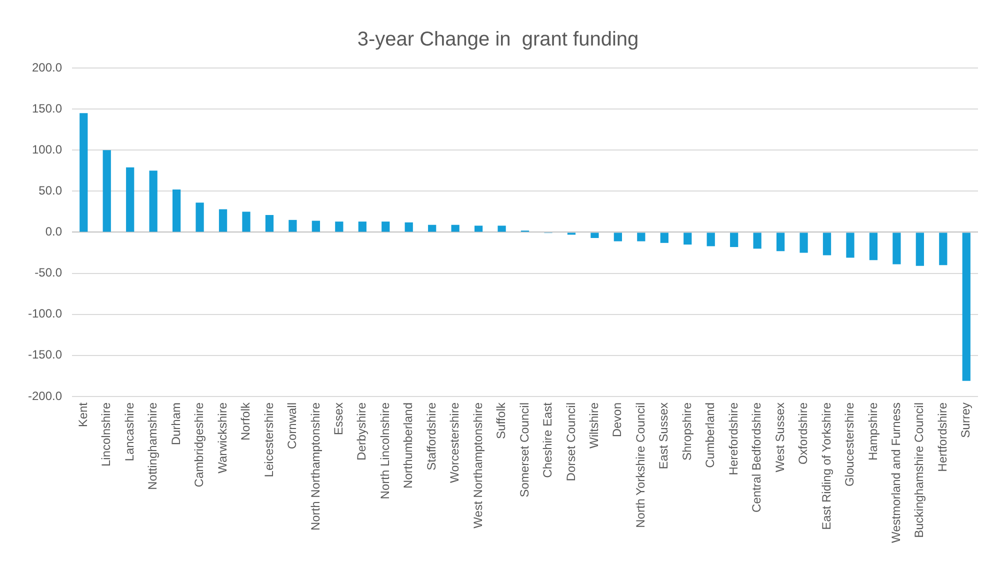  What do you see at coordinates (803, 433) in the screenshot?
I see `x-tick-label: Oxfordshire` at bounding box center [803, 433].